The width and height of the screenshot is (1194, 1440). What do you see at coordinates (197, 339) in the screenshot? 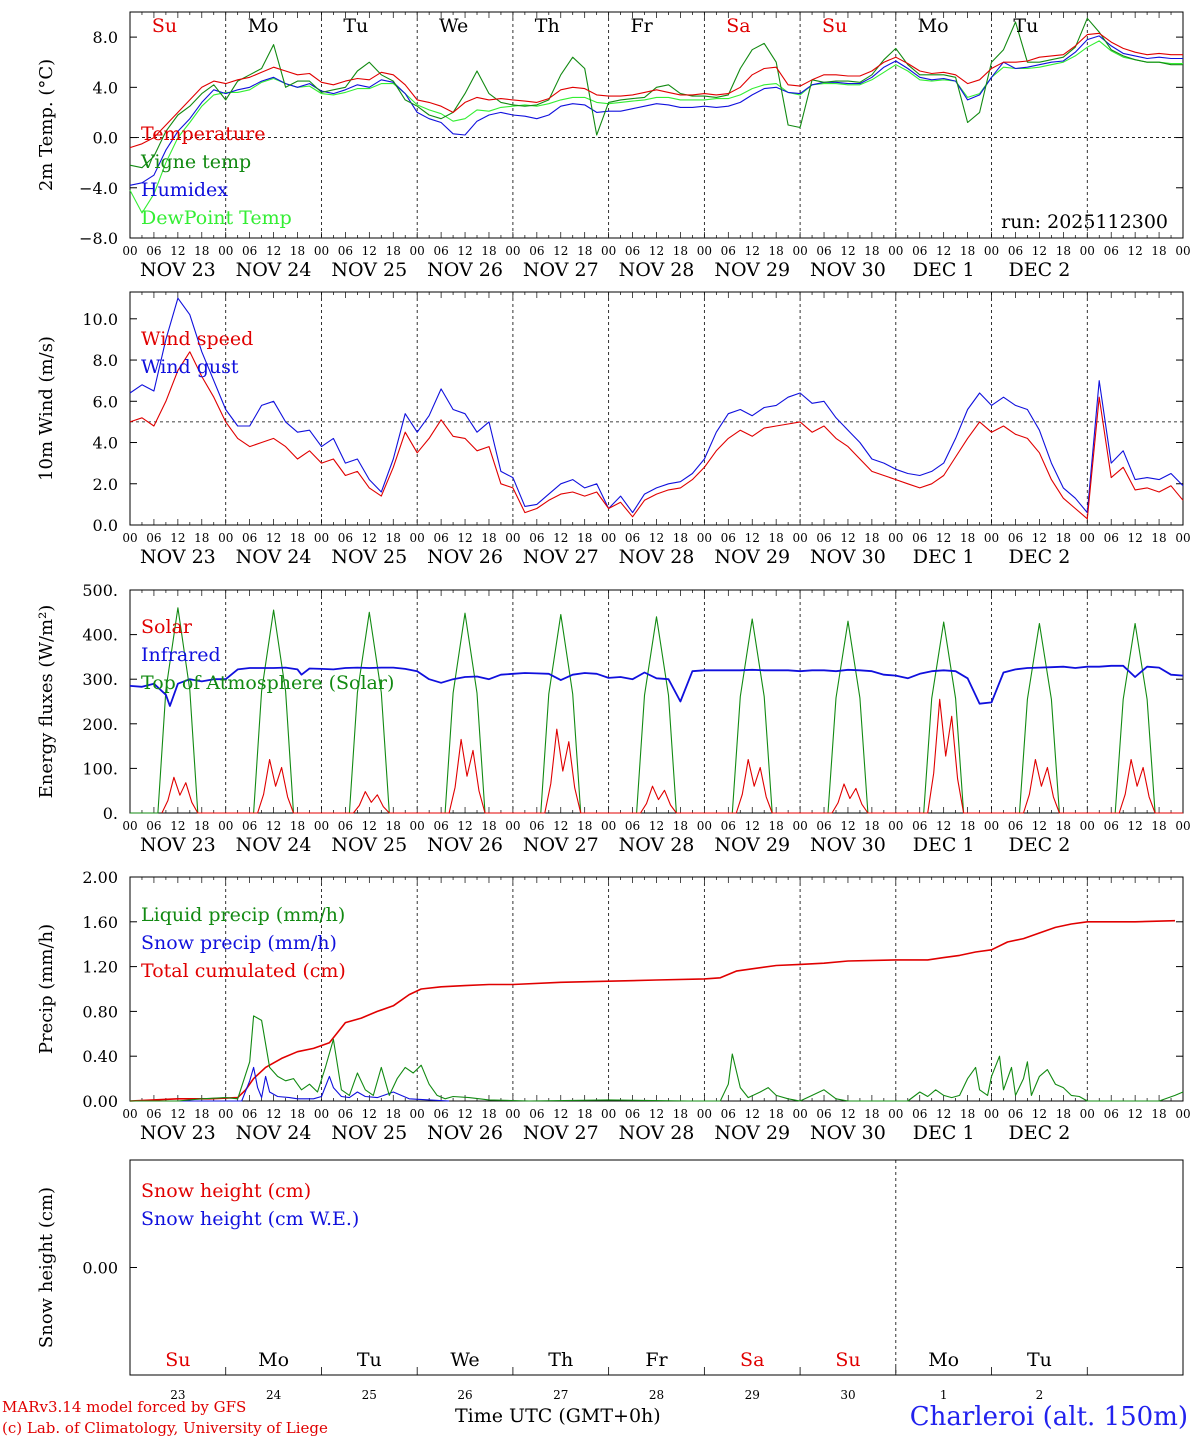
I see `legend-entry: Wind speed` at bounding box center [197, 339].